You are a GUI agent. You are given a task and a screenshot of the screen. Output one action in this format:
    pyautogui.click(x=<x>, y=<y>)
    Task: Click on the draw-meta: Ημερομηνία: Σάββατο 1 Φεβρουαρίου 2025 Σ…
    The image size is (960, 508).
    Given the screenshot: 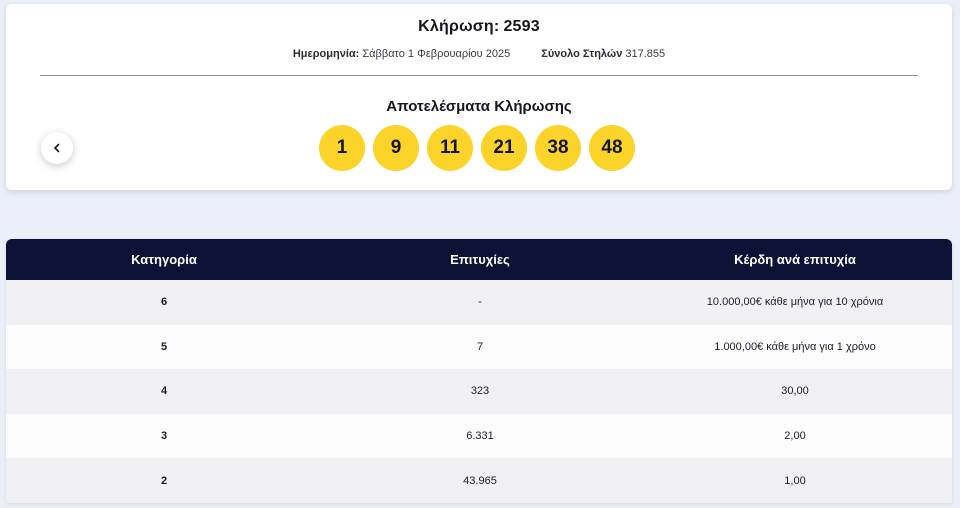 What is the action you would take?
    pyautogui.click(x=479, y=54)
    